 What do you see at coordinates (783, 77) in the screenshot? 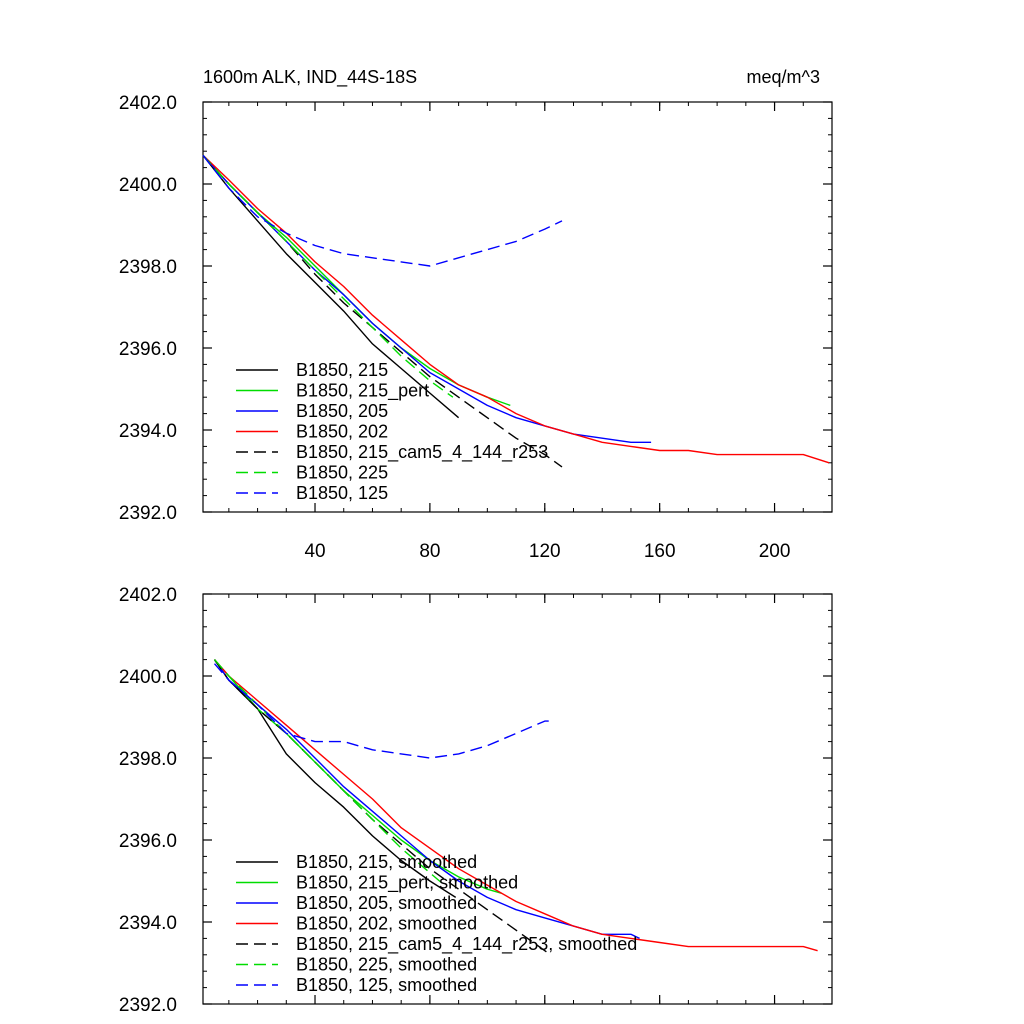
I see `chart-units: meq/m^3` at bounding box center [783, 77].